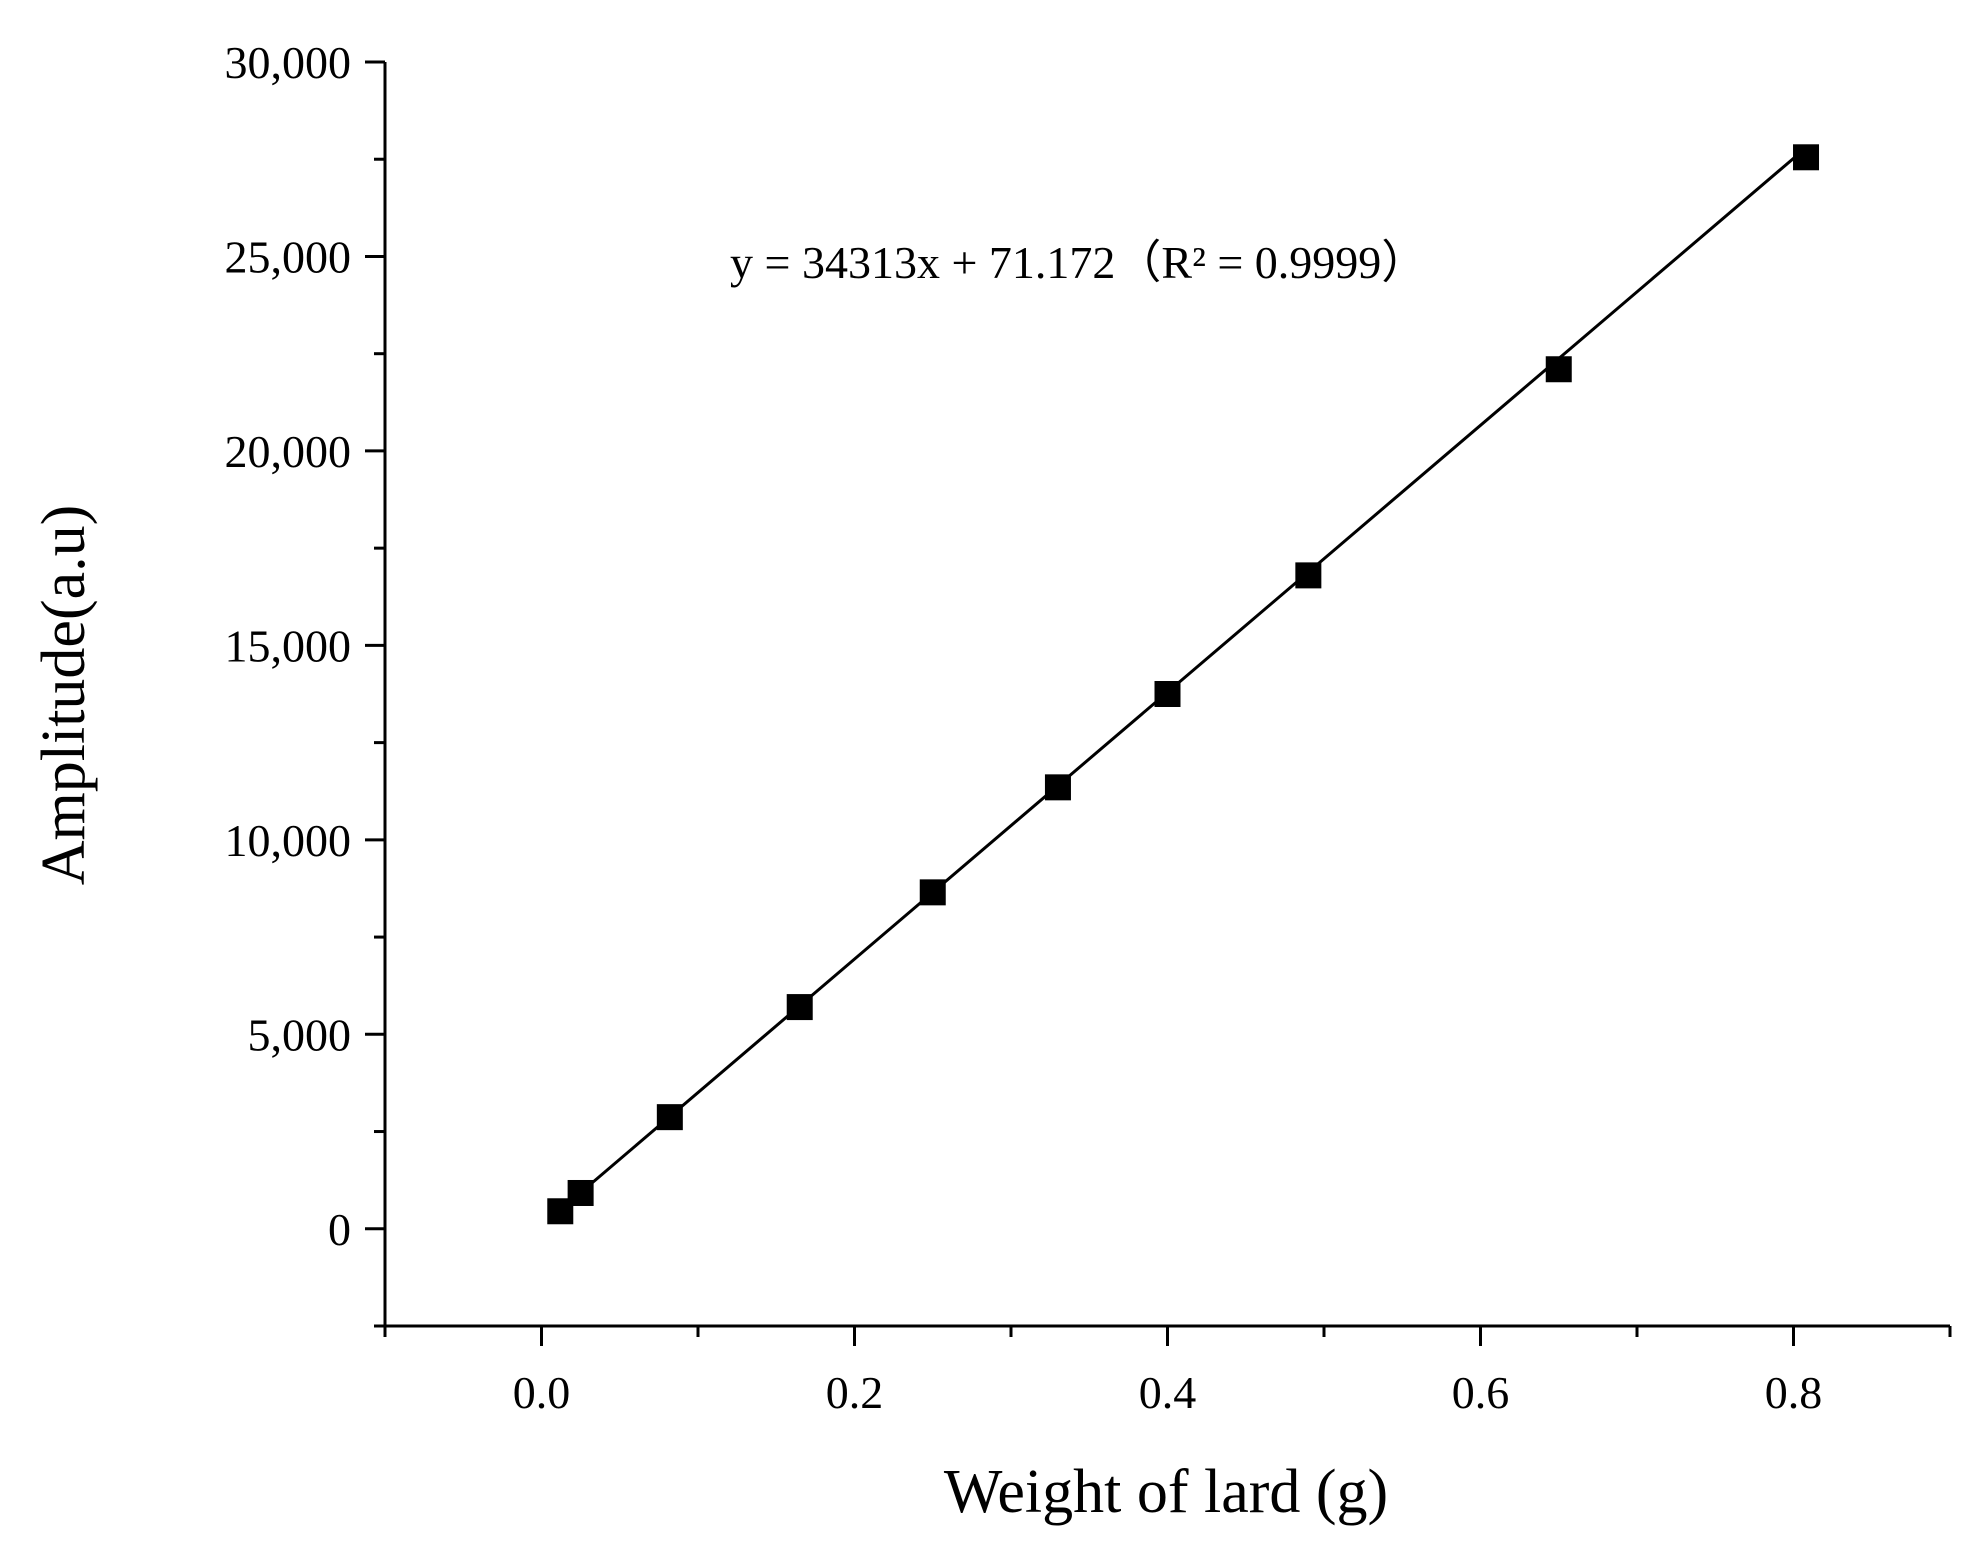 Image resolution: width=1974 pixels, height=1561 pixels. I want to click on y-tick-label: 20,000, so click(288, 451).